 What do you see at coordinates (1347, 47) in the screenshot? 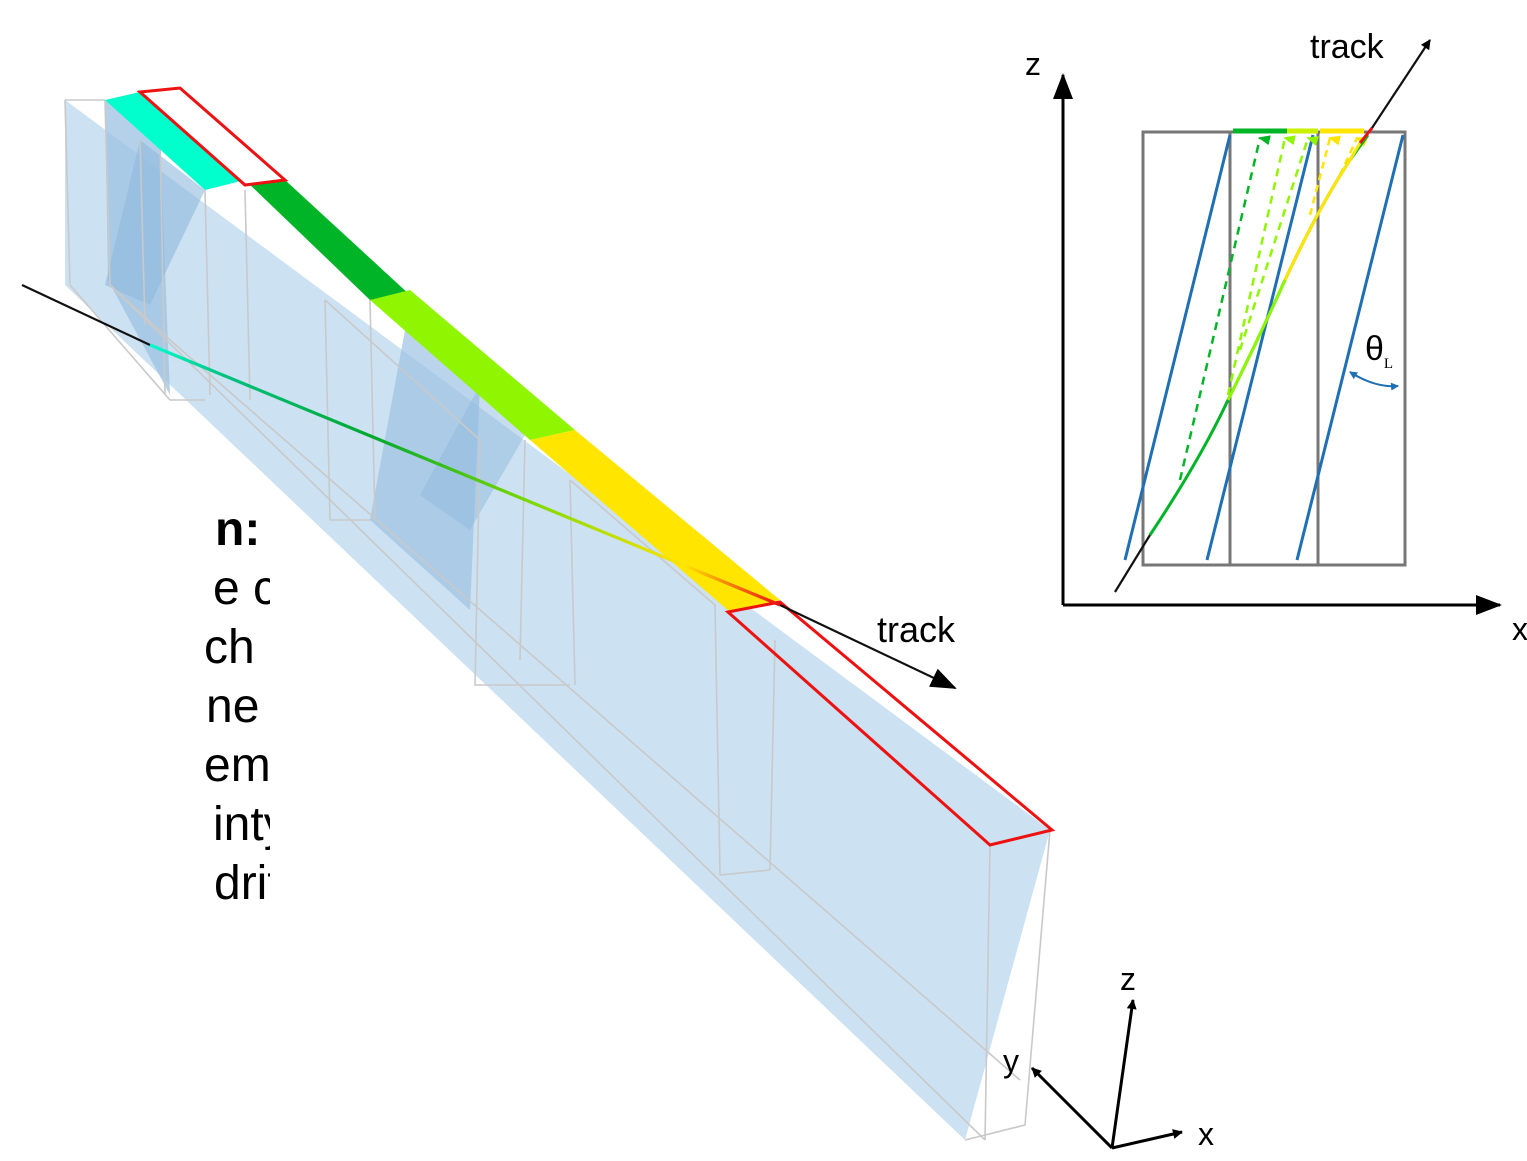
I see `inset-track-label: track` at bounding box center [1347, 47].